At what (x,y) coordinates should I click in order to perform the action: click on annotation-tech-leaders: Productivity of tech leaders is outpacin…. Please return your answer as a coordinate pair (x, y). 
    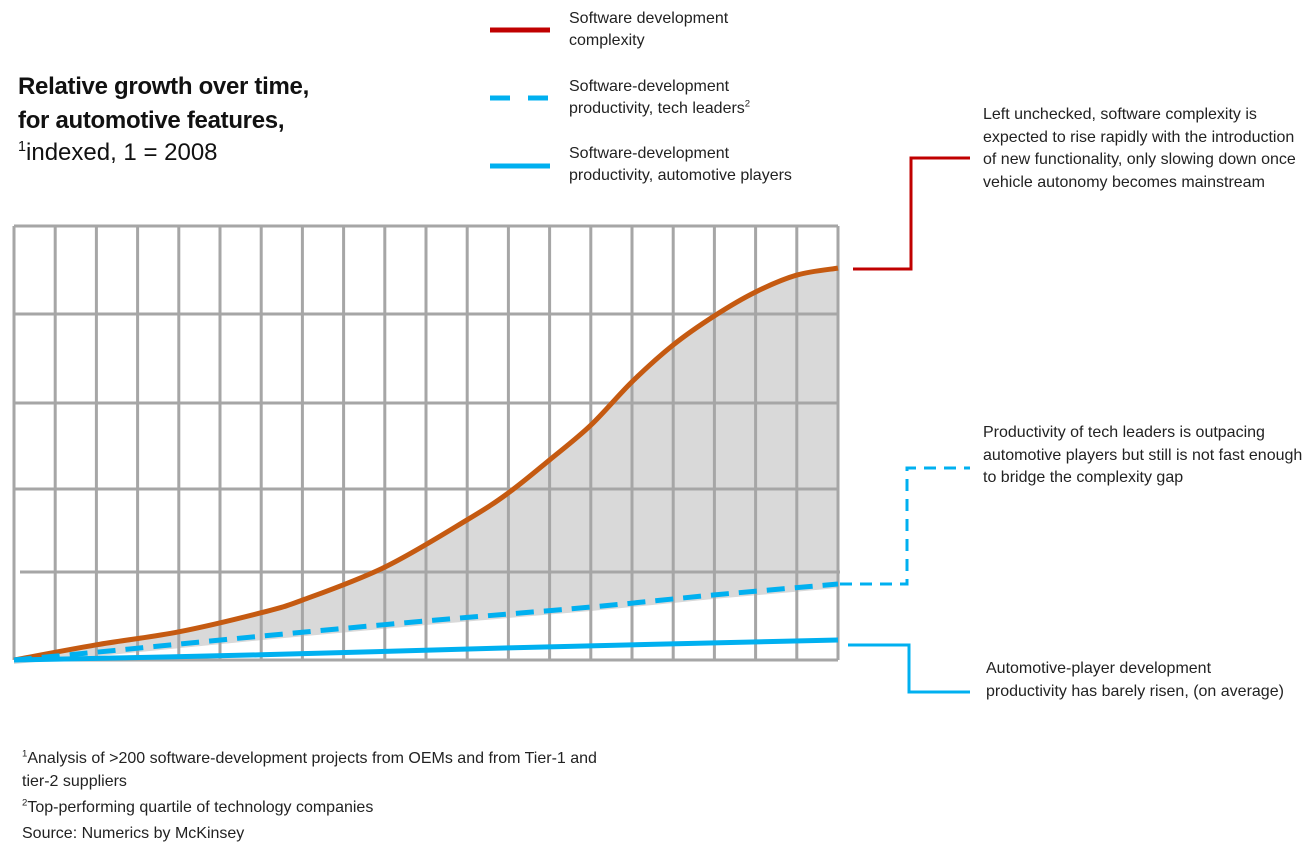
    Looking at the image, I should click on (1143, 455).